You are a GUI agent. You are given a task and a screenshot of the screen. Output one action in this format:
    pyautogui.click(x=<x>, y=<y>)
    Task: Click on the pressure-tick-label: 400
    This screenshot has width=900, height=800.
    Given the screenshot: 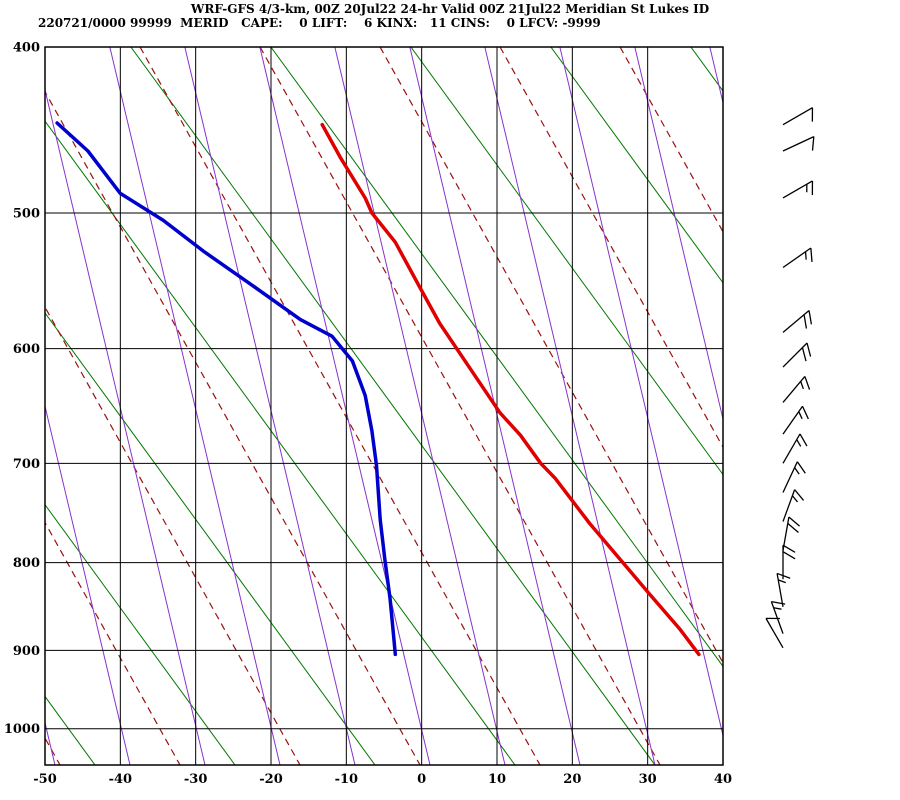 What is the action you would take?
    pyautogui.click(x=26, y=48)
    